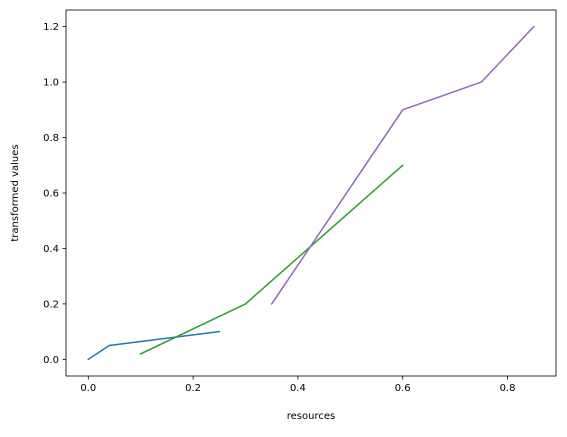 The height and width of the screenshot is (437, 567). I want to click on x-axis-ticks: 0.0 0.2 0.4 0.6 0.8, so click(297, 385).